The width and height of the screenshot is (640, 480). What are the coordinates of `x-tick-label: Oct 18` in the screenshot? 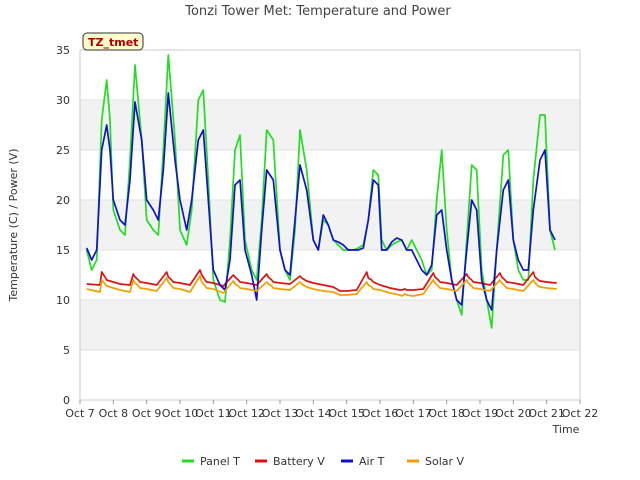 It's located at (446, 413).